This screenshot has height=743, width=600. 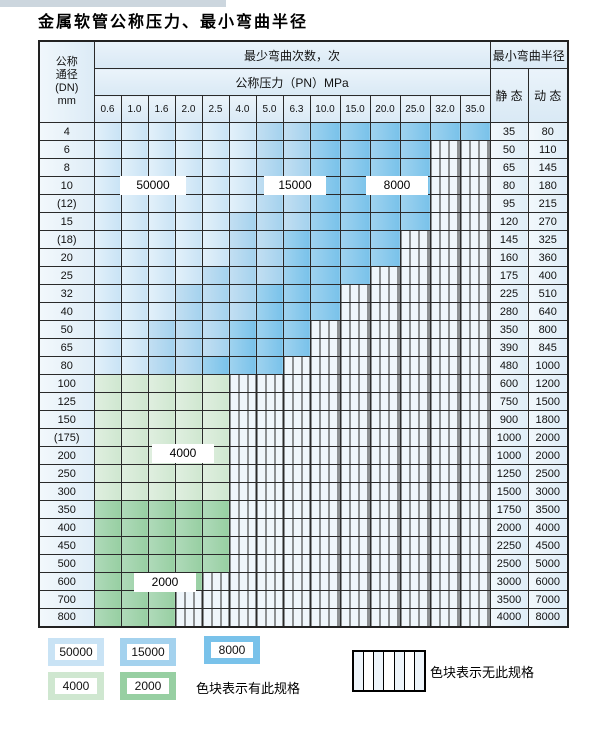 I want to click on no-spec-box-cell, so click(x=389, y=671).